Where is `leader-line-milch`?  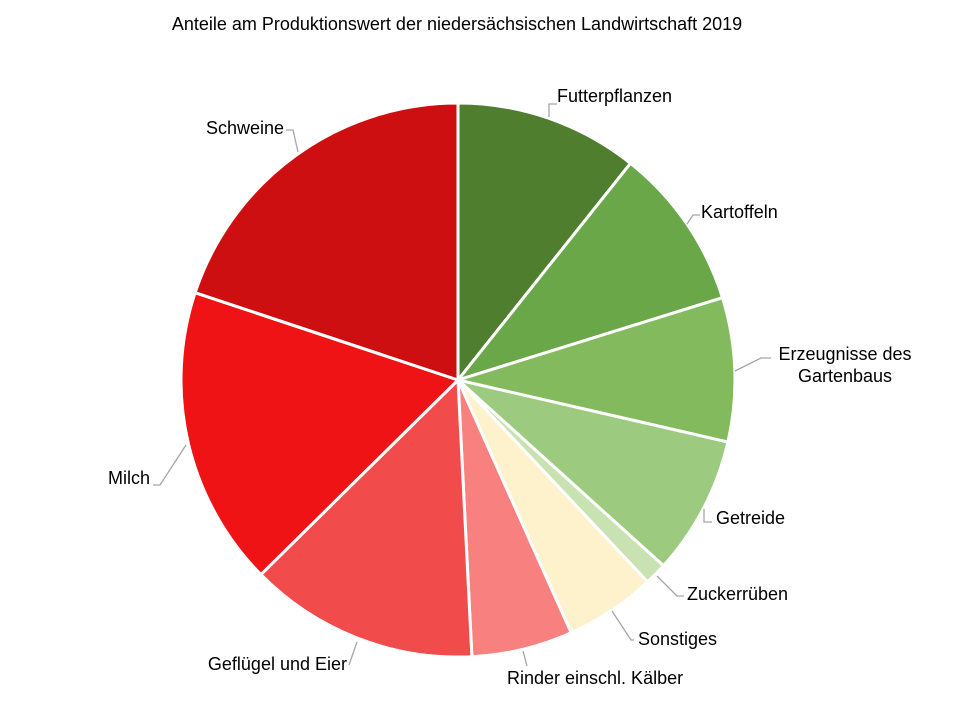
leader-line-milch is located at coordinates (170, 465).